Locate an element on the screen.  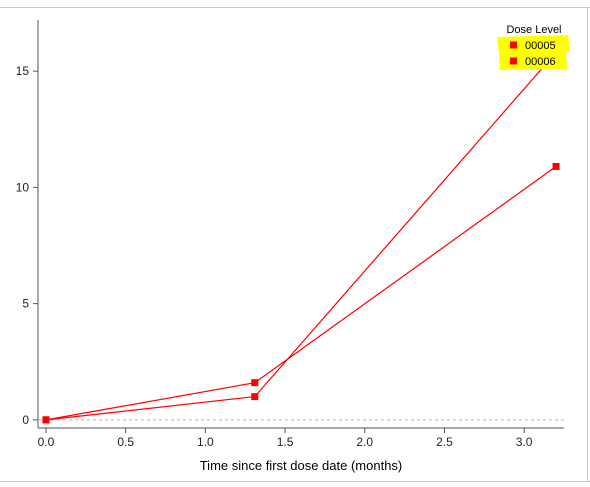
legend-label-00005: 00005 is located at coordinates (540, 46).